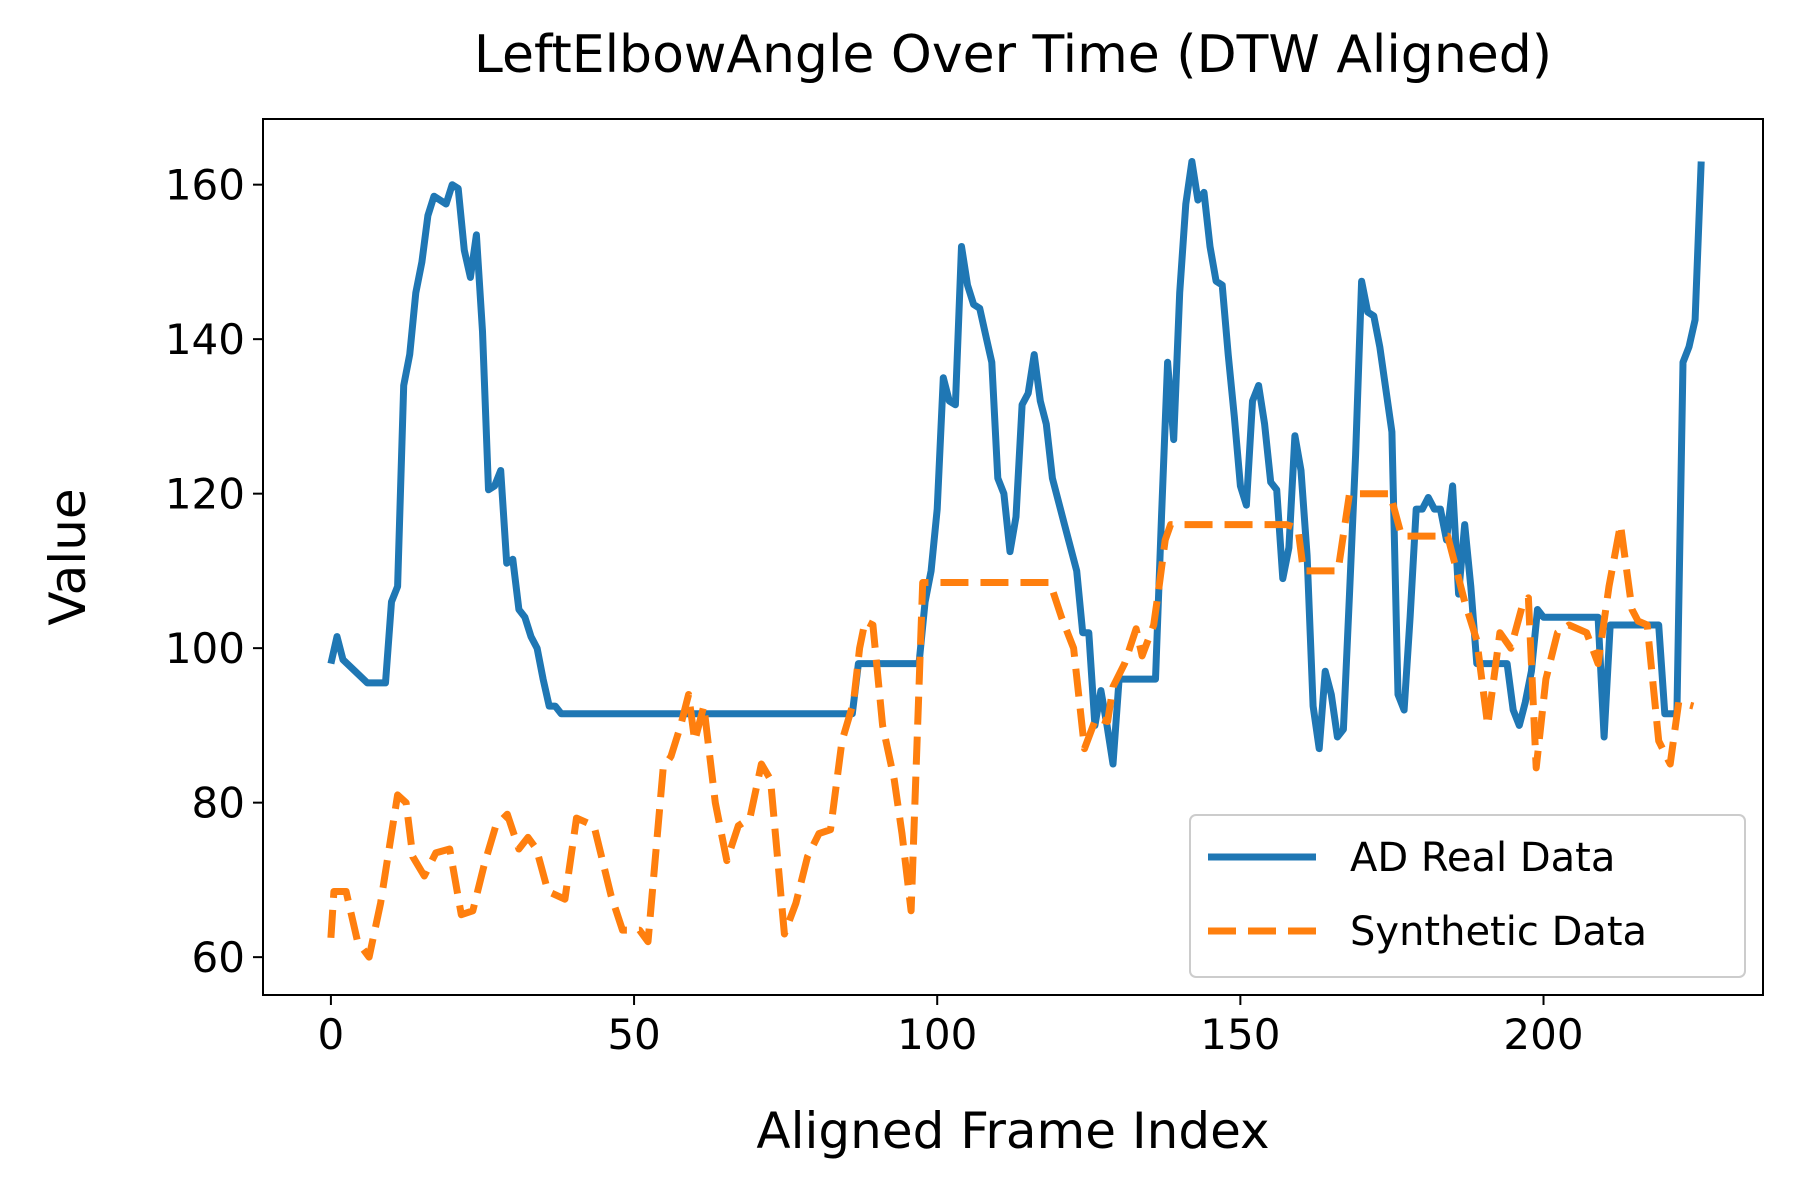  What do you see at coordinates (1498, 932) in the screenshot?
I see `legend-label: Synthetic Data` at bounding box center [1498, 932].